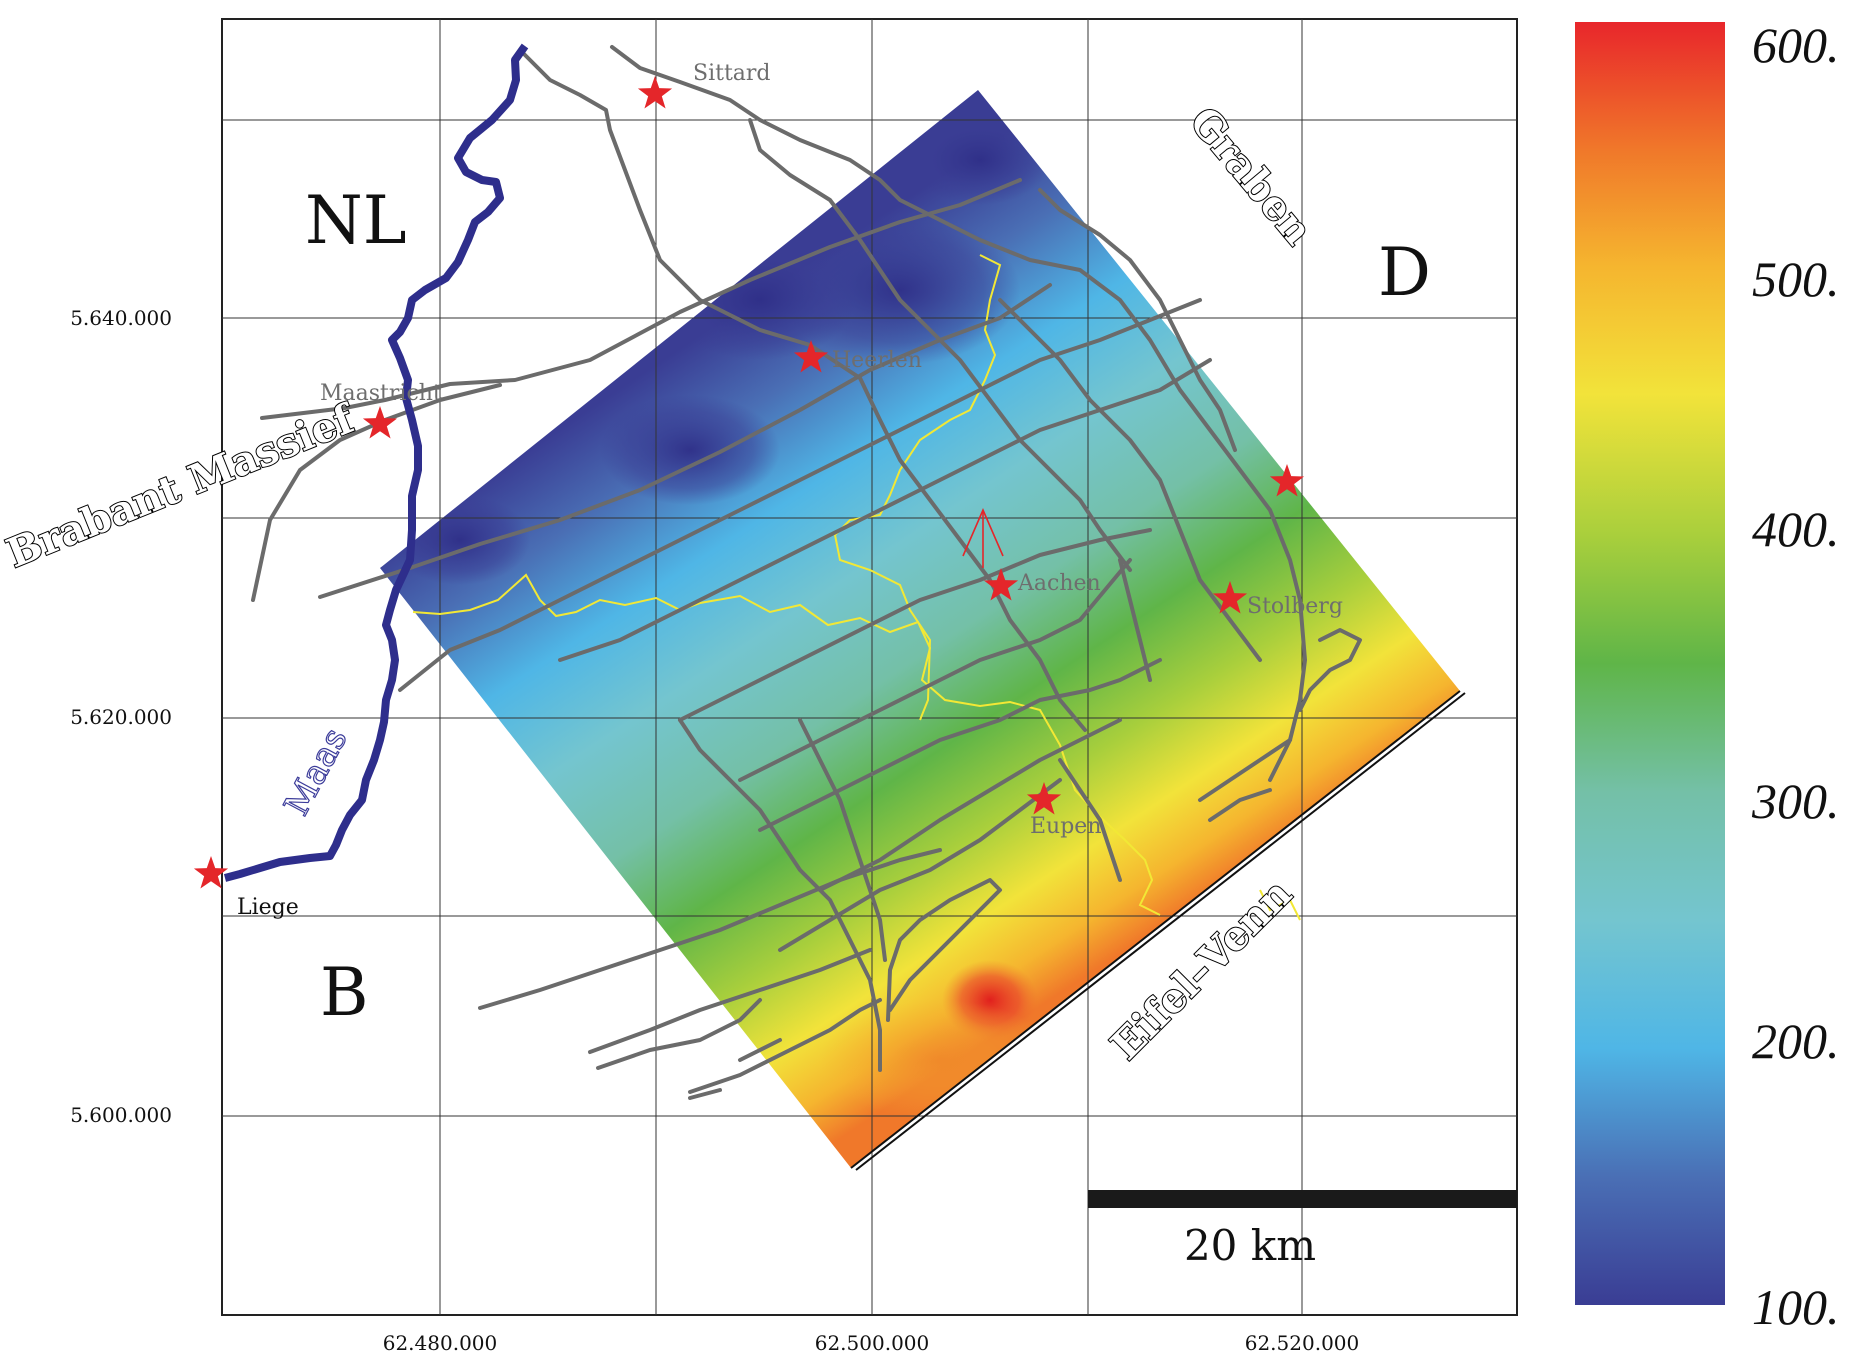 Image resolution: width=1856 pixels, height=1358 pixels. I want to click on colorbar-ramp, so click(1650, 663).